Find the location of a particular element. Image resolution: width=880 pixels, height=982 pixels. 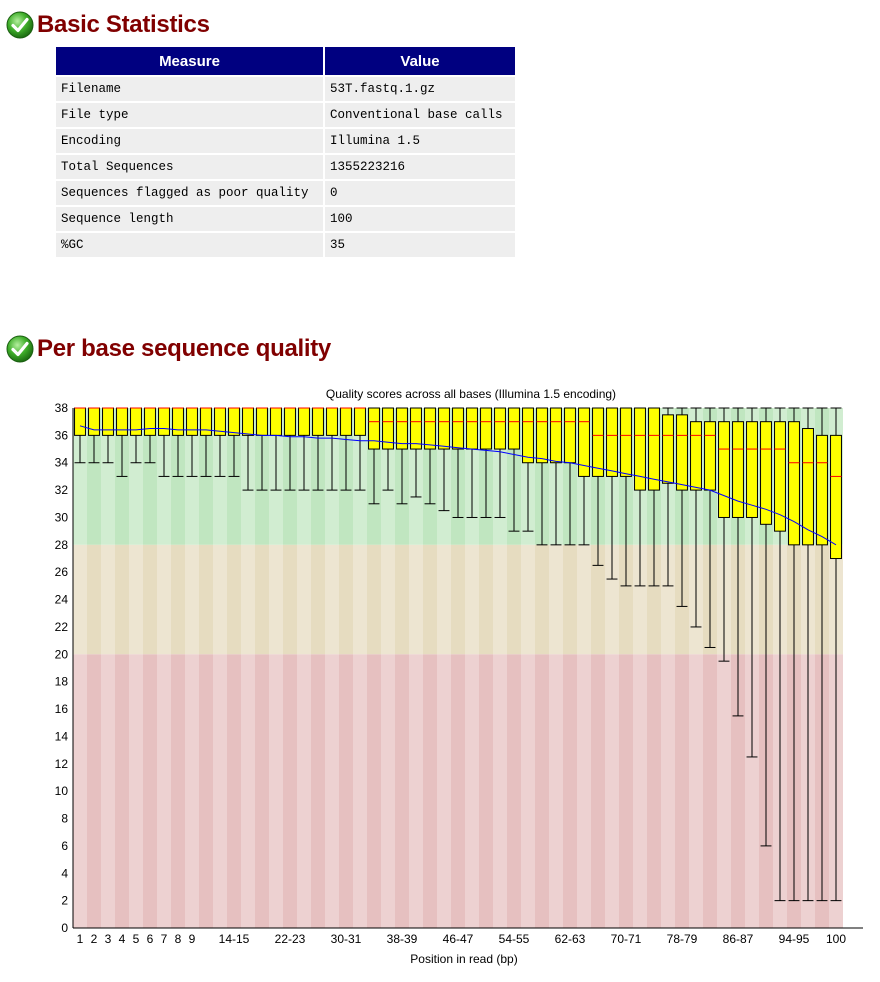

y-tick-label: 36 is located at coordinates (62, 435).